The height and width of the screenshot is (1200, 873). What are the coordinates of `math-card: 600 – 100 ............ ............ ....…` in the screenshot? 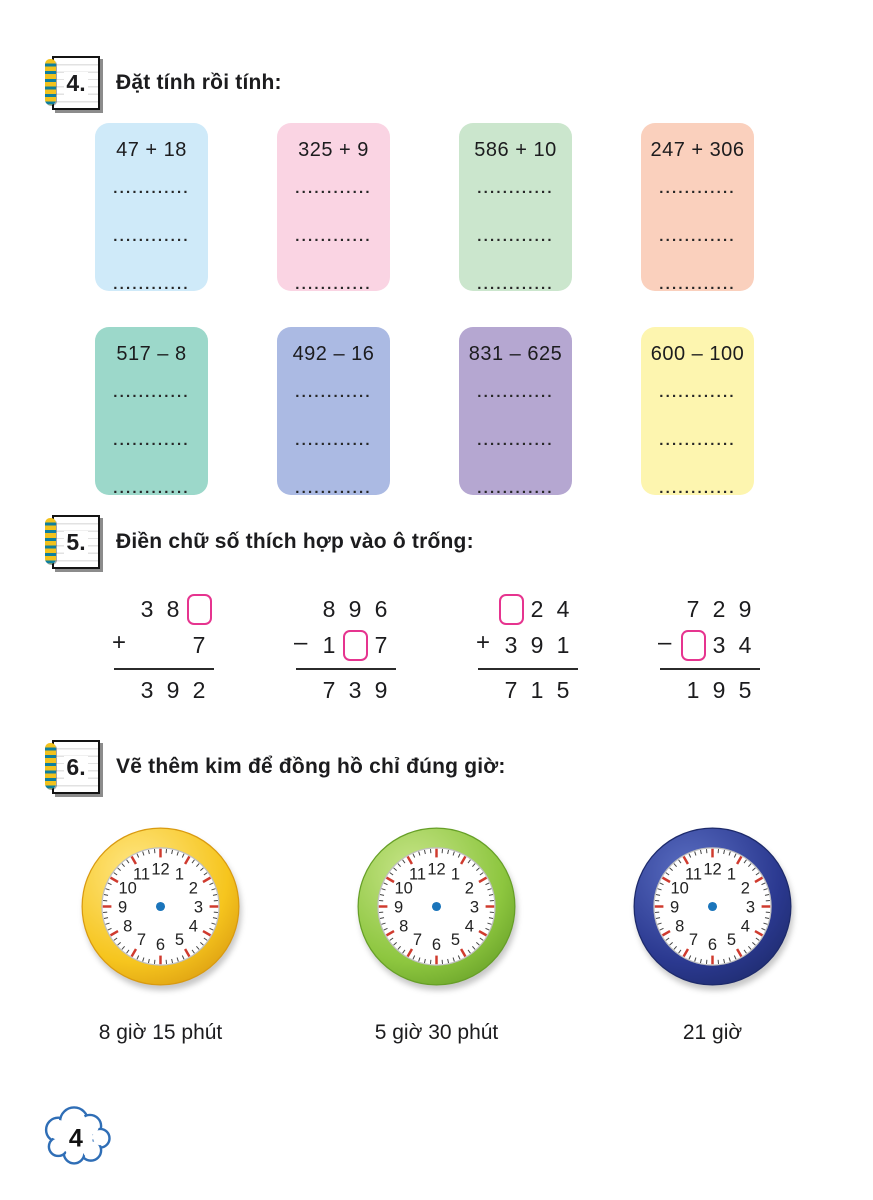 It's located at (697, 411).